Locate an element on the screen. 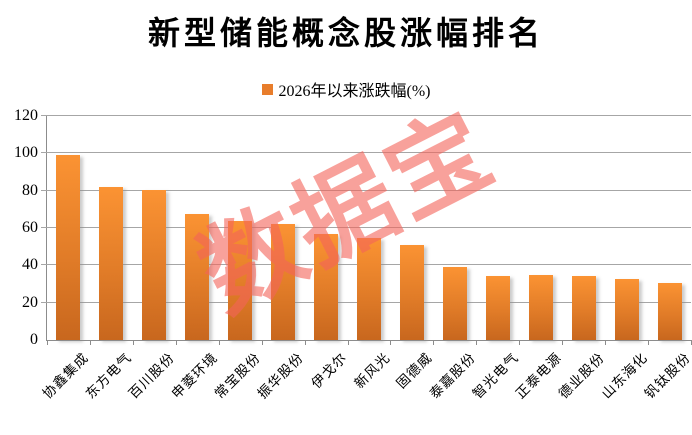 The width and height of the screenshot is (692, 435). x-axis-category-label: 泰嘉股份 is located at coordinates (452, 375).